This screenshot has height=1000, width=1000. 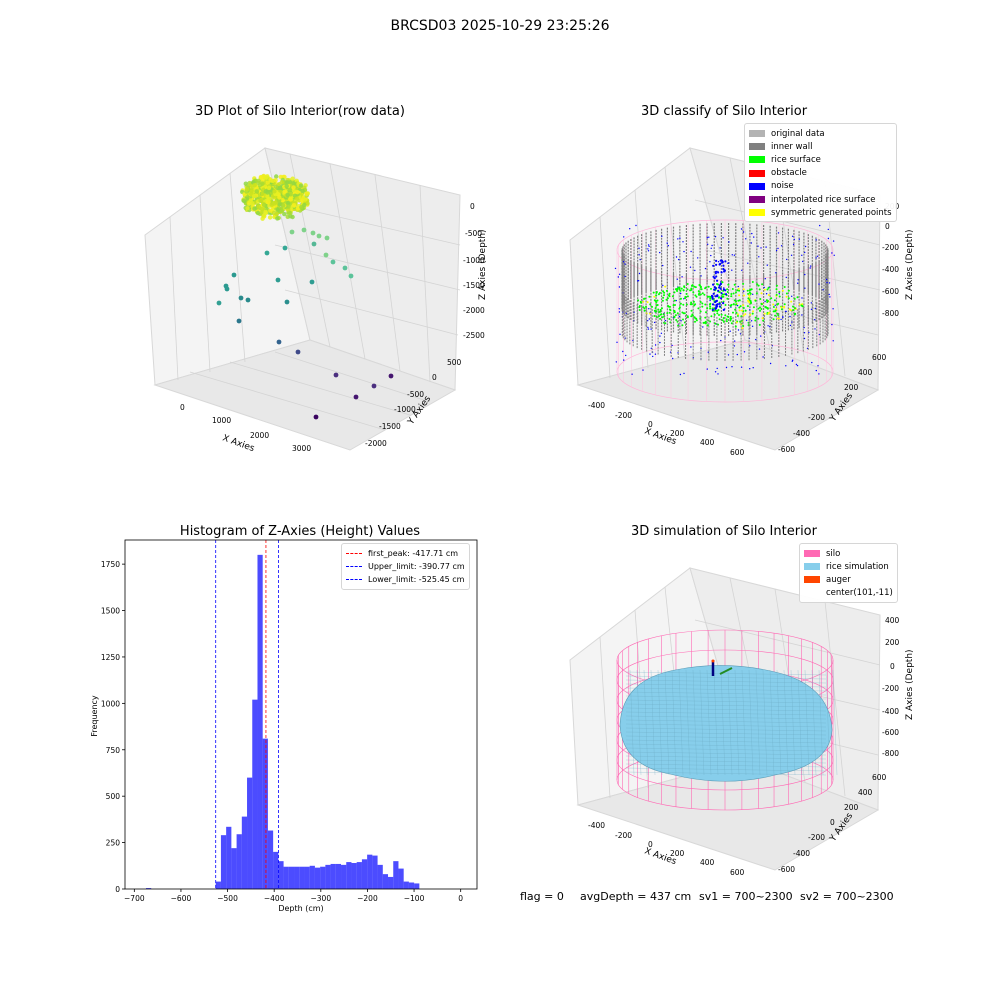 What do you see at coordinates (865, 792) in the screenshot?
I see `simulation-ytick: 400` at bounding box center [865, 792].